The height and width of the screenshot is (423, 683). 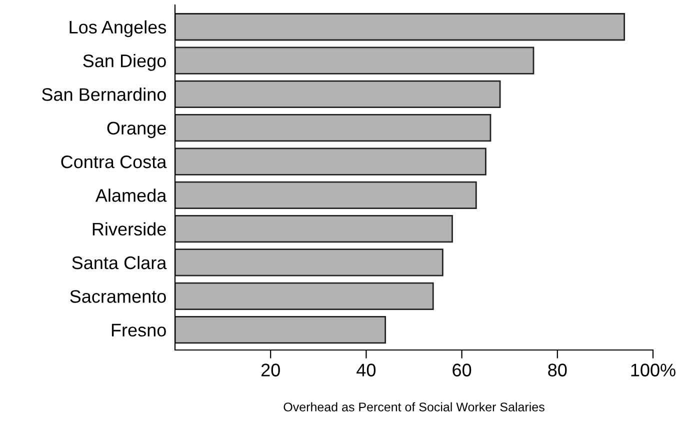 I want to click on y-tick-label: Contra Costa, so click(x=114, y=161).